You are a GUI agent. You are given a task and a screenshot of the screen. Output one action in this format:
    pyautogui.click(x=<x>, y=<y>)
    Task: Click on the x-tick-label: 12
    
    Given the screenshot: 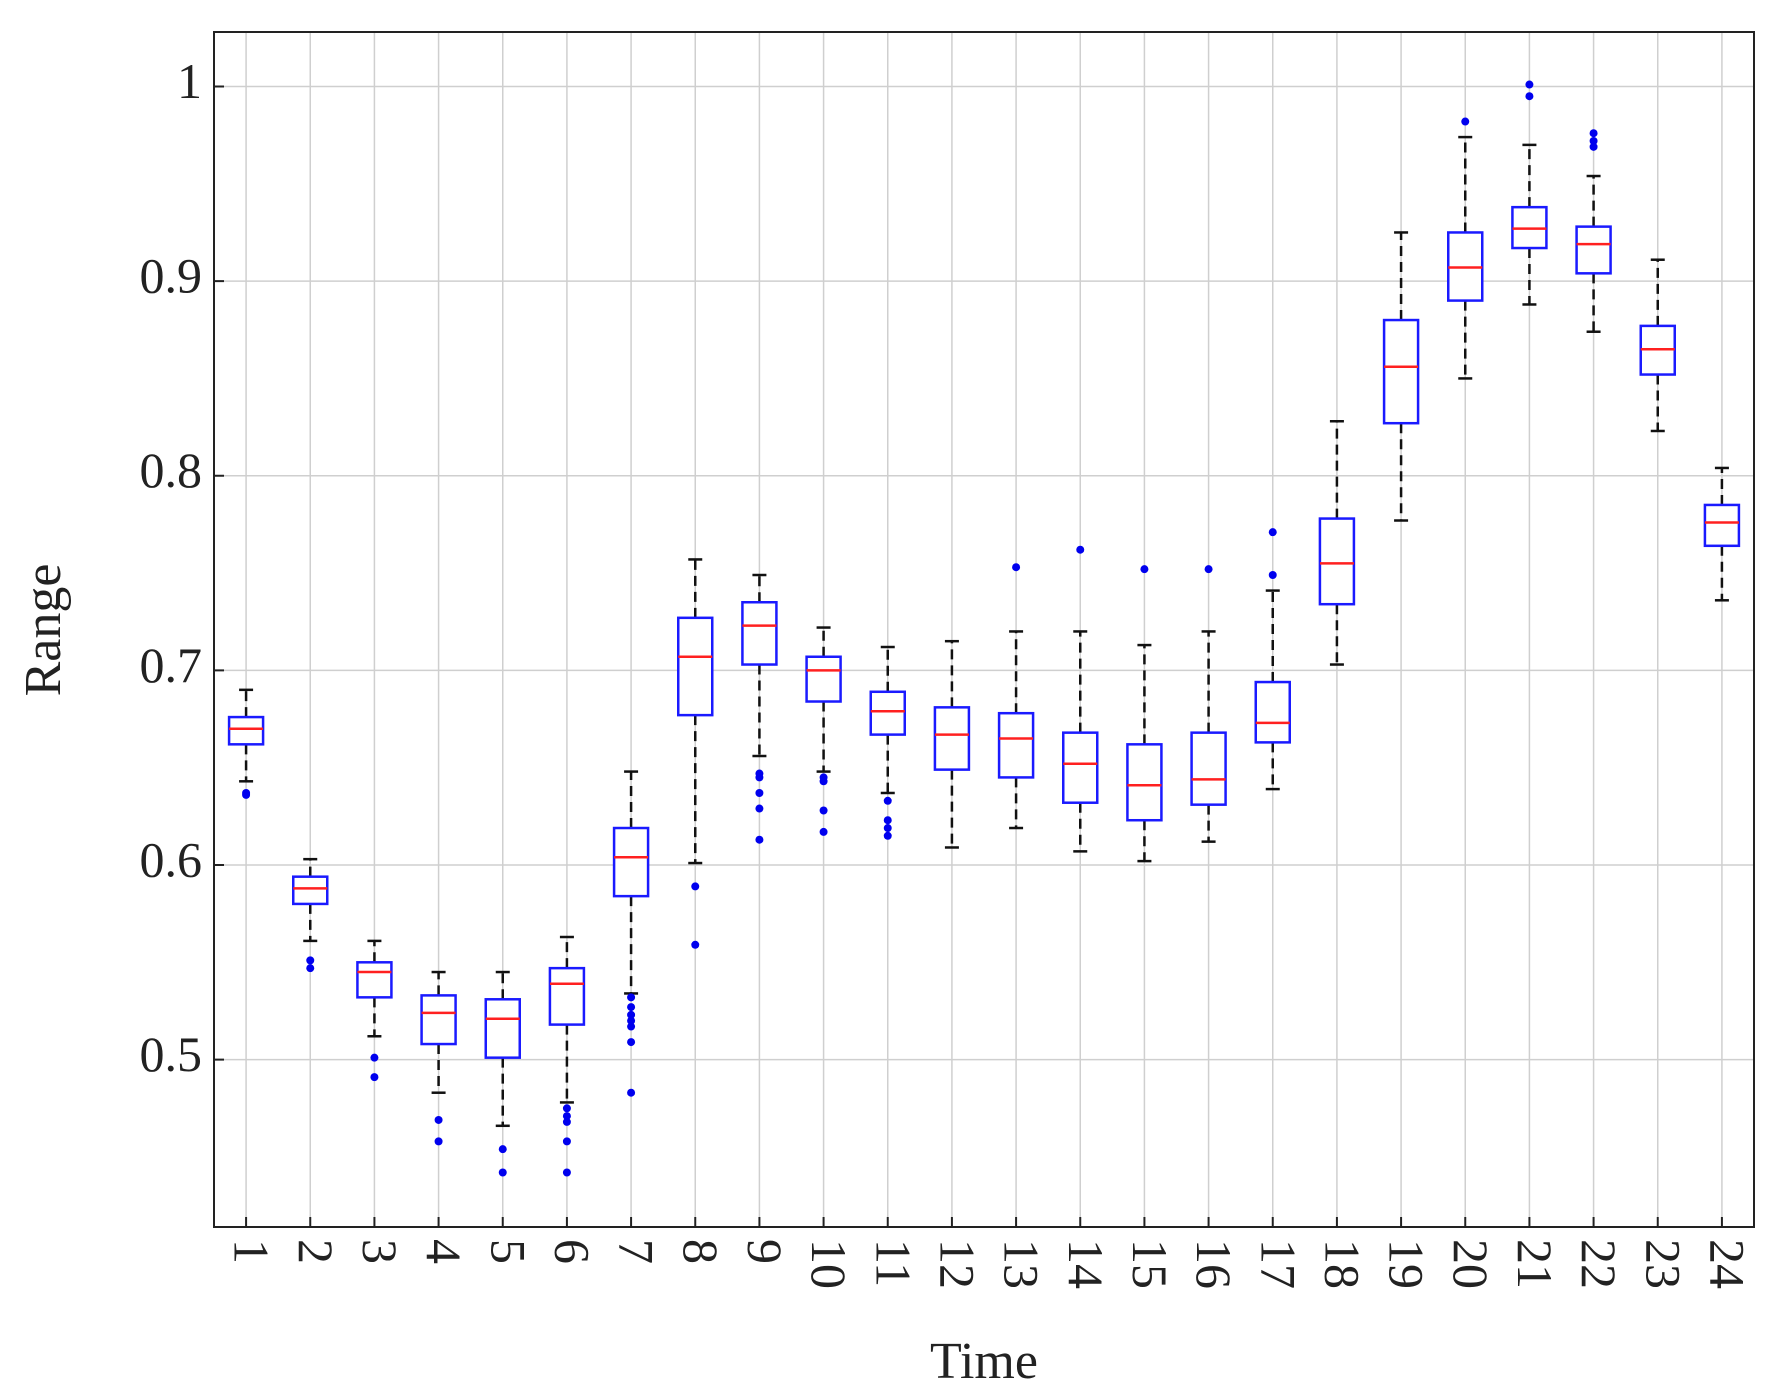 What is the action you would take?
    pyautogui.click(x=957, y=1264)
    